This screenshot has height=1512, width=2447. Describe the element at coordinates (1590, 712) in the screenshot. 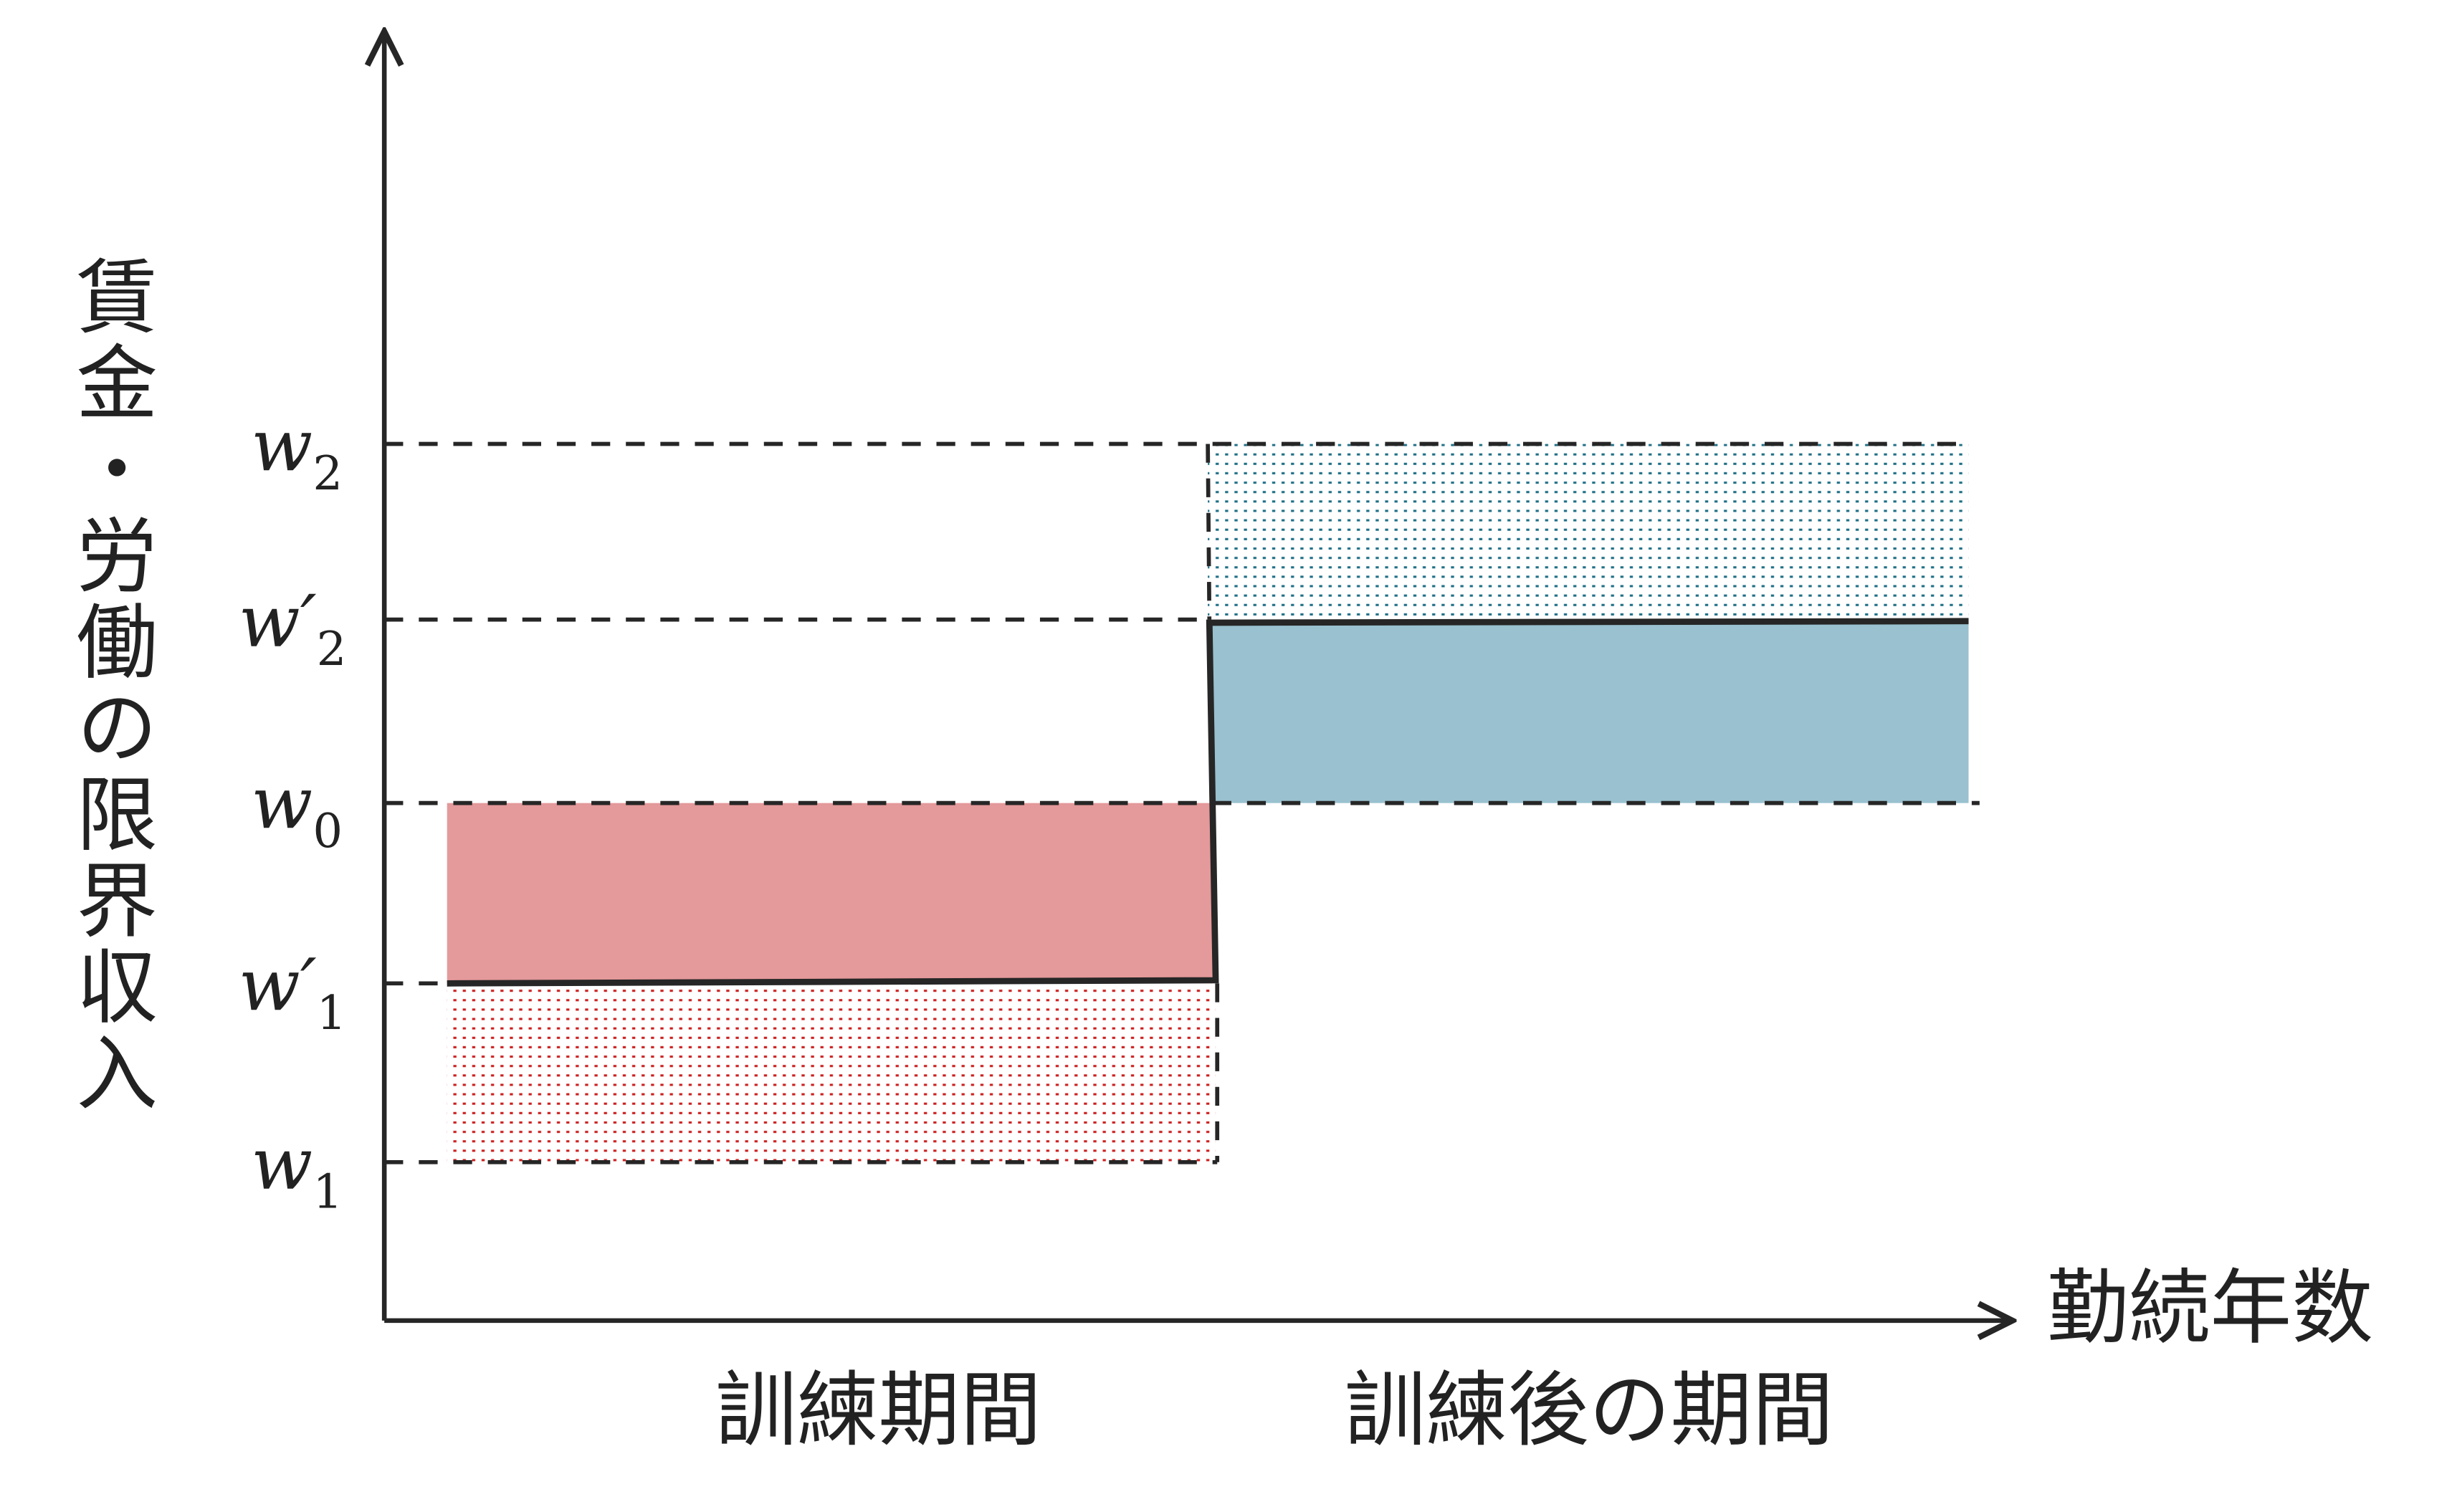

I see `post-training-return-area` at that location.